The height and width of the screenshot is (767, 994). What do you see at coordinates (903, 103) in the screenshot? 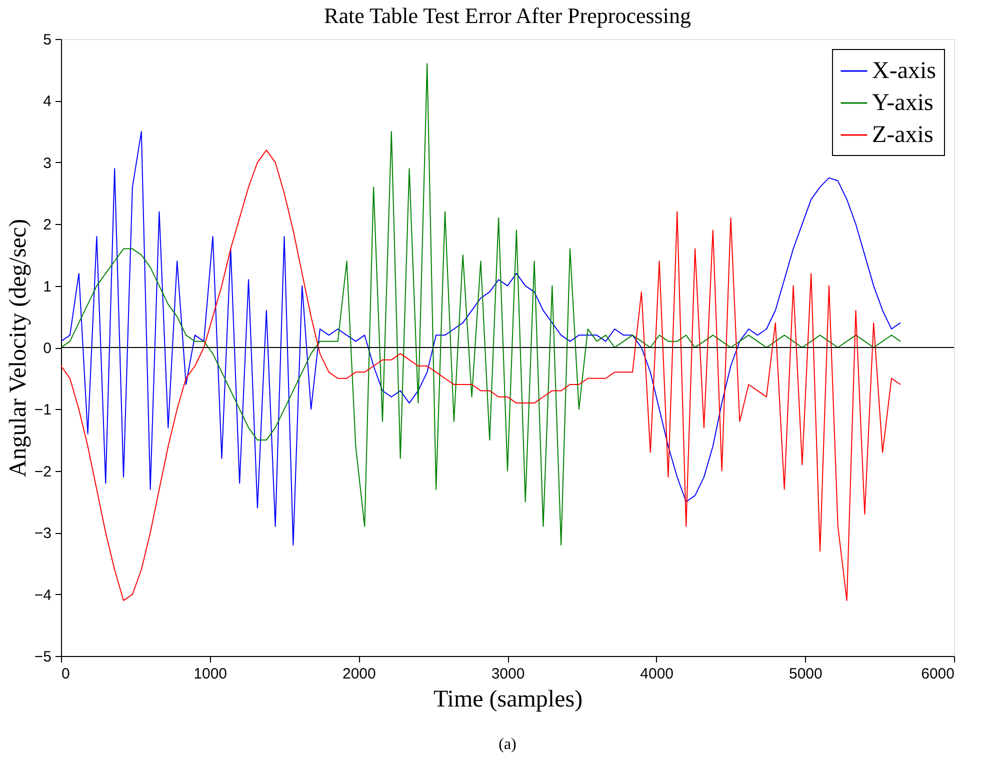
I see `legend-label: Y-axis` at bounding box center [903, 103].